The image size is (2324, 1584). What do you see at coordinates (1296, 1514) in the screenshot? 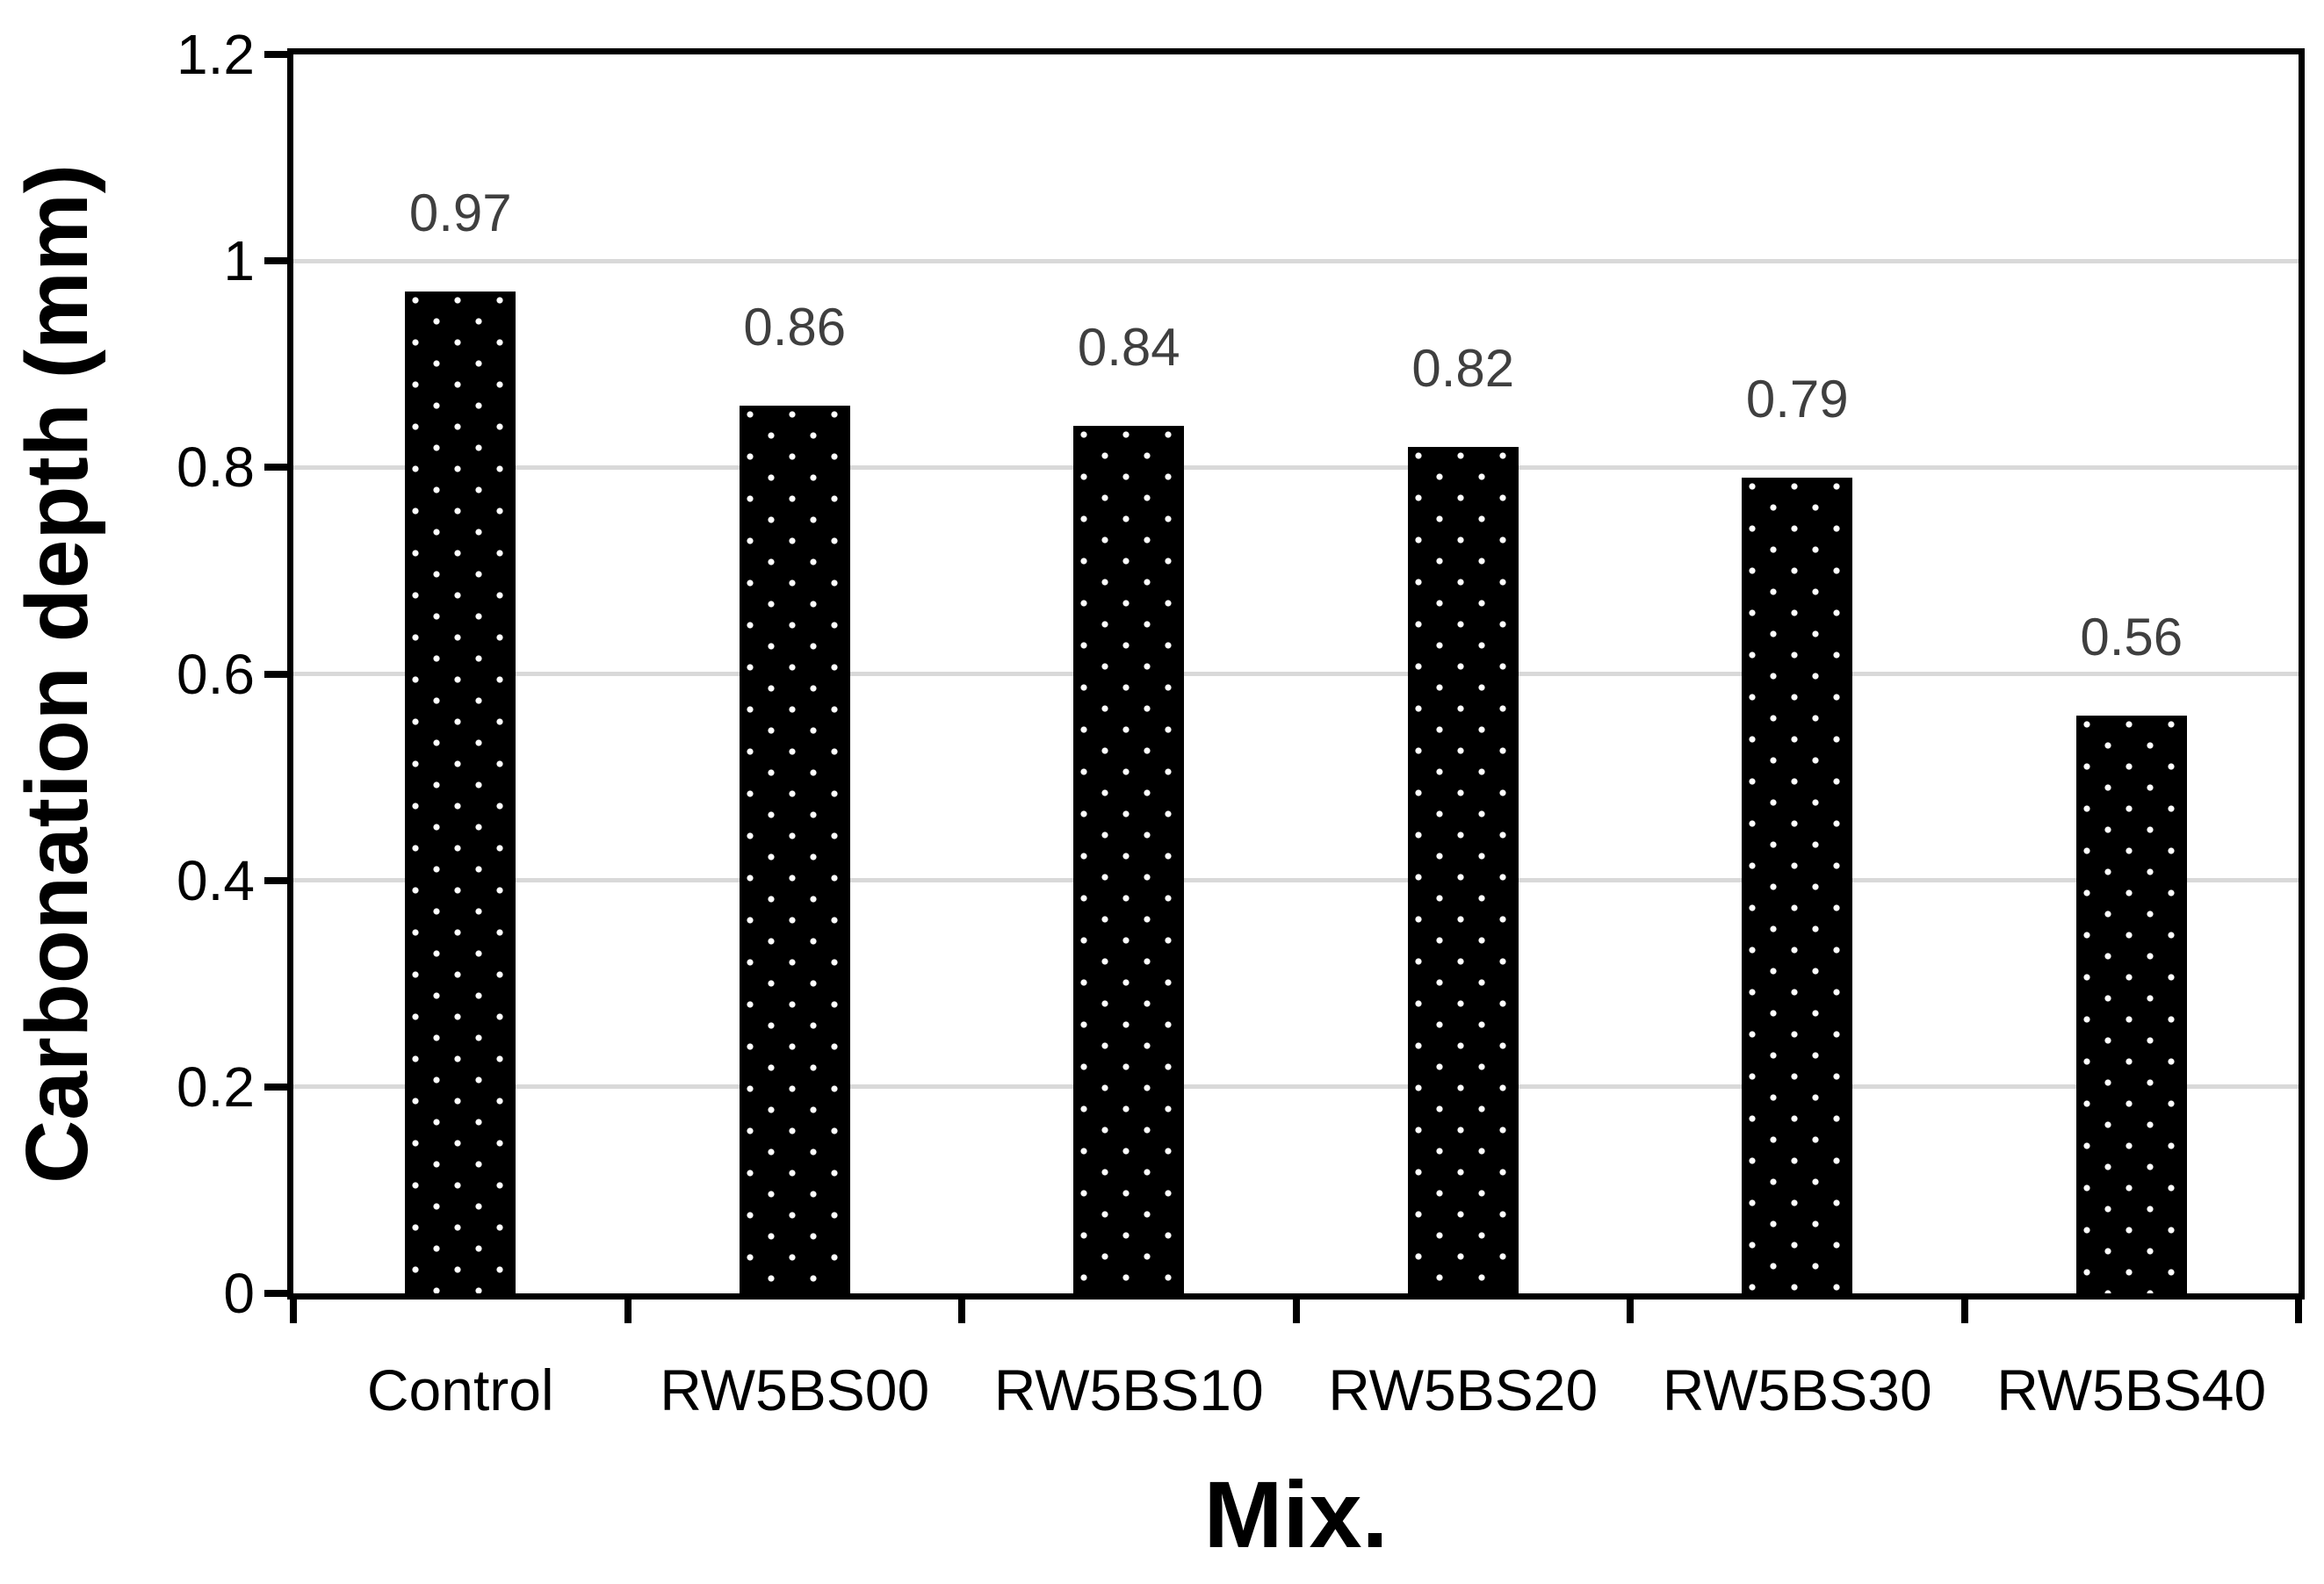
I see `x-axis-title: Mix.` at bounding box center [1296, 1514].